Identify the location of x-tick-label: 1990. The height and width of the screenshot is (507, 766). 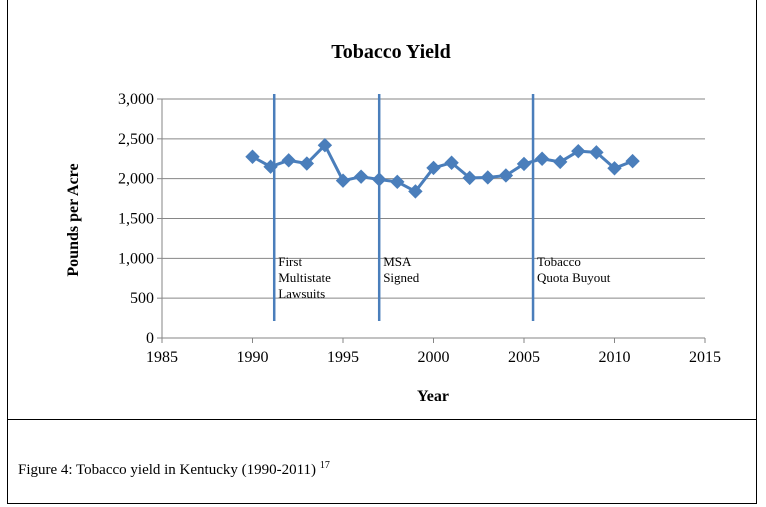
(253, 357).